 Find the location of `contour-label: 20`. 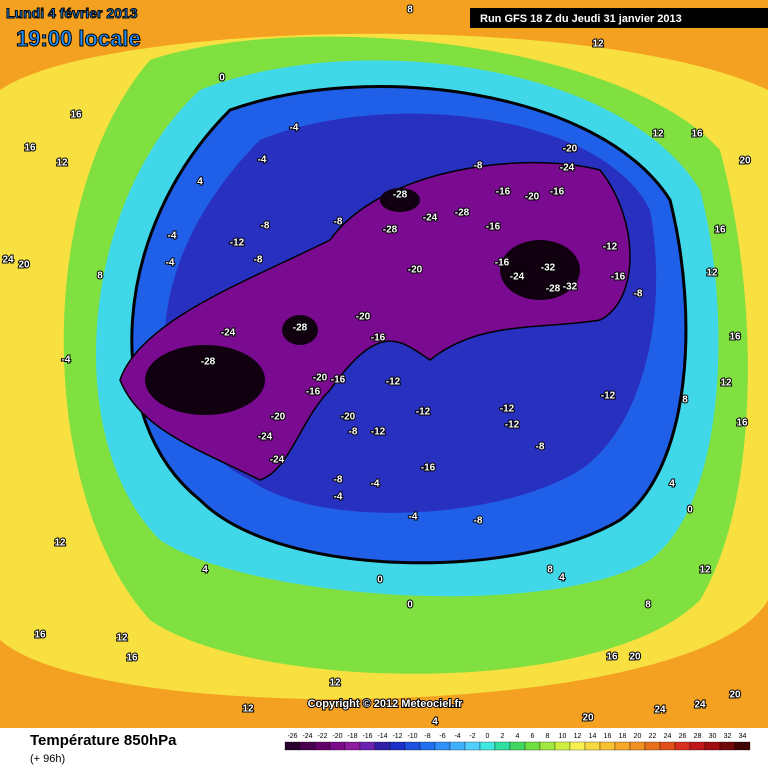

contour-label: 20 is located at coordinates (588, 718).